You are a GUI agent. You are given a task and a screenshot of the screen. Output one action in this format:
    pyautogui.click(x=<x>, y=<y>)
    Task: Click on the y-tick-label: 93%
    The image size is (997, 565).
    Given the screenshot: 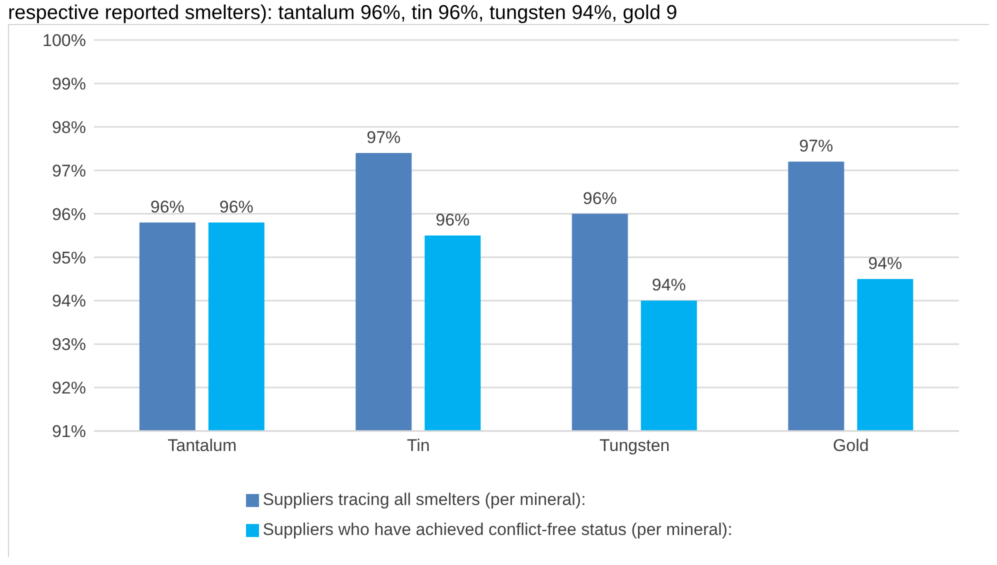 What is the action you would take?
    pyautogui.click(x=69, y=344)
    